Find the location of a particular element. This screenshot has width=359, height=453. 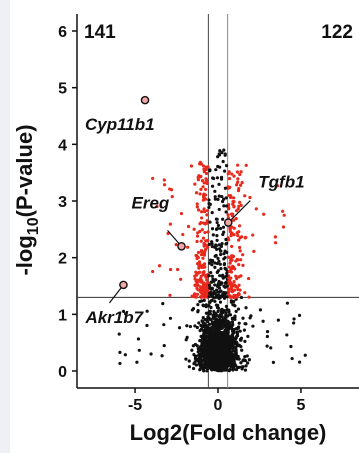

x-tick-label: 5 is located at coordinates (300, 405).